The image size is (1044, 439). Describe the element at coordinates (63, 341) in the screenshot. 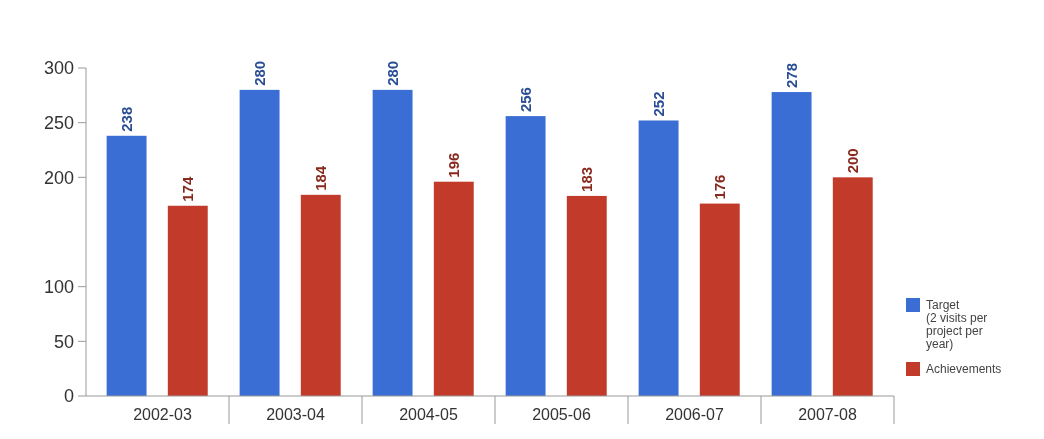

I see `y-tick-label: 50` at that location.